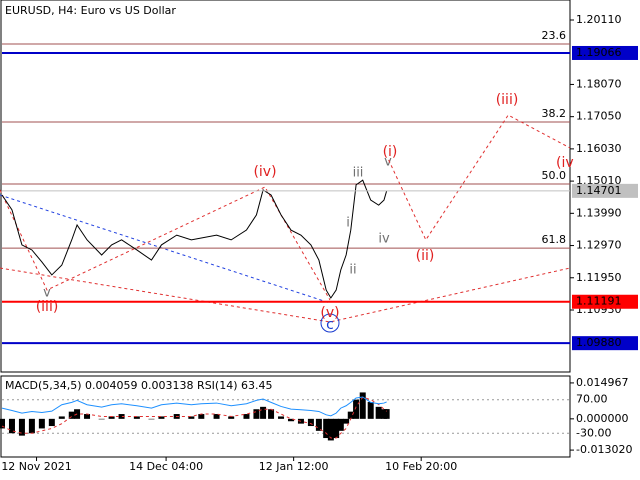  I want to click on x-tick-label: 14 Dec 04:00, so click(166, 466).